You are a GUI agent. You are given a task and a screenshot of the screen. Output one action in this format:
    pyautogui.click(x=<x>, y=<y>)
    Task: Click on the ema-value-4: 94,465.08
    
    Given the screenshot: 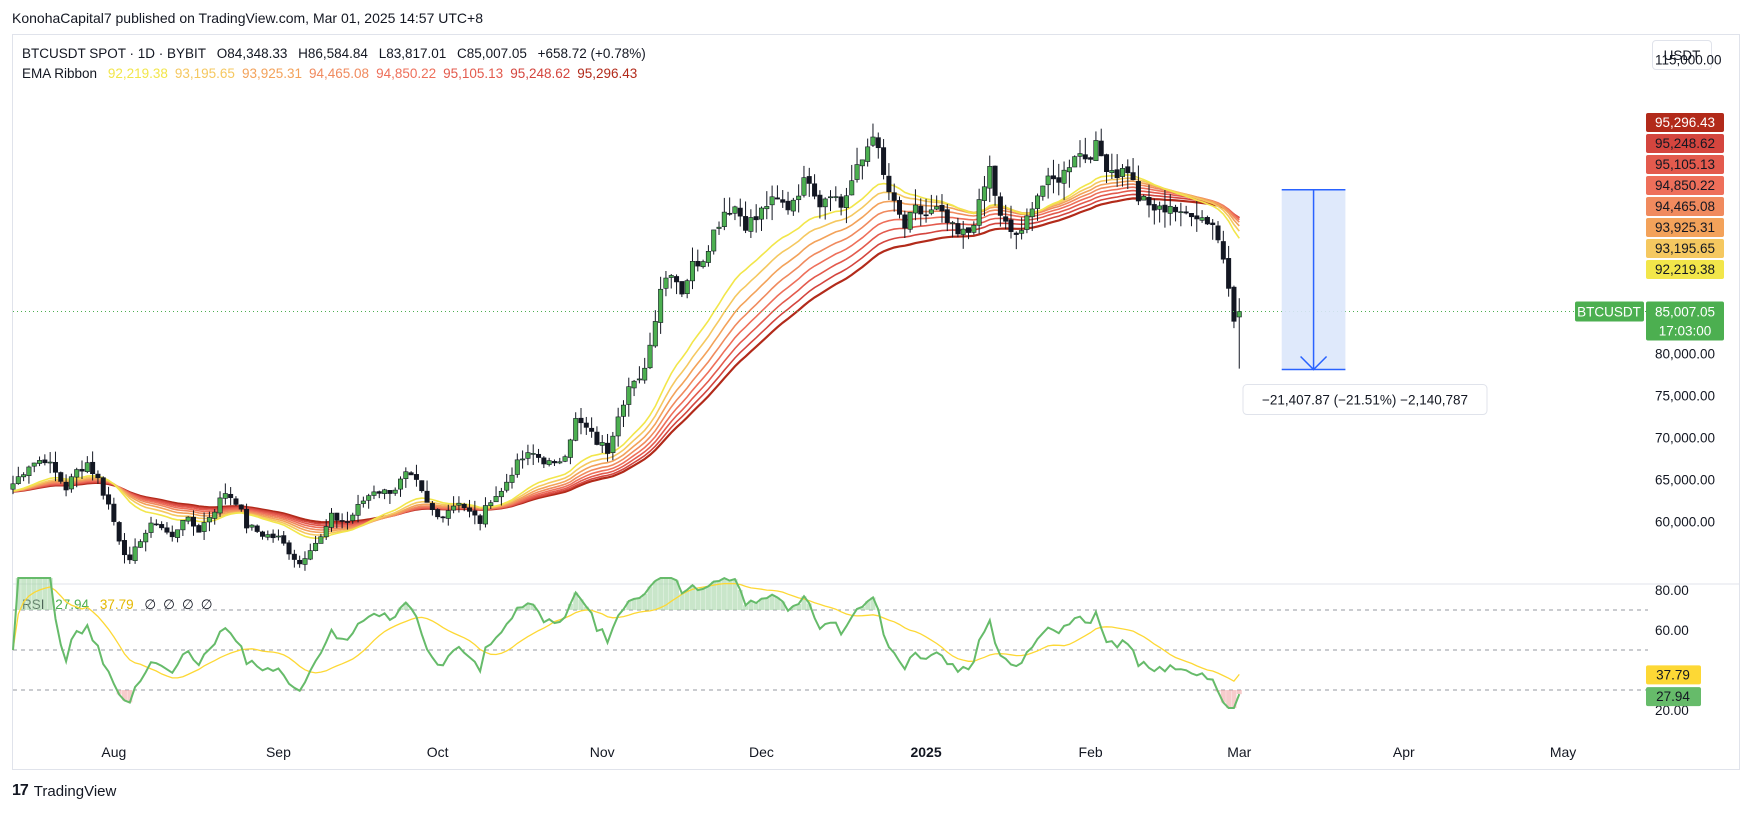 What is the action you would take?
    pyautogui.click(x=339, y=73)
    